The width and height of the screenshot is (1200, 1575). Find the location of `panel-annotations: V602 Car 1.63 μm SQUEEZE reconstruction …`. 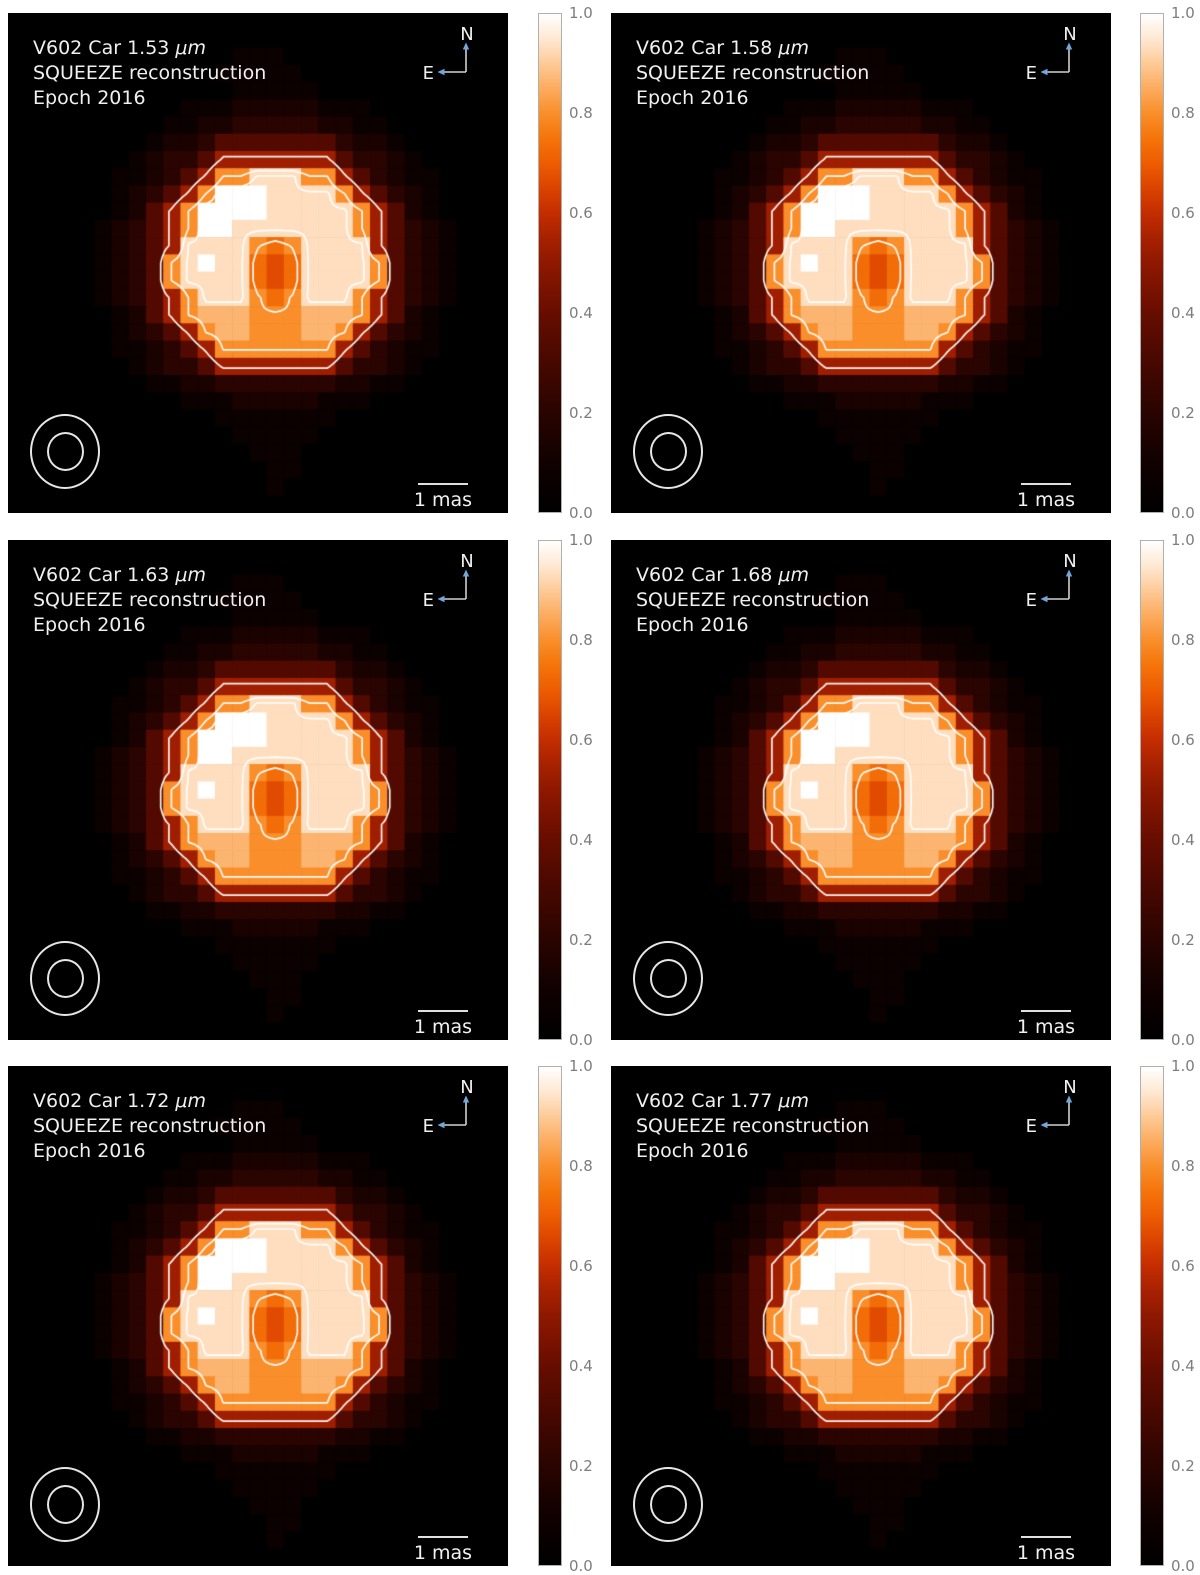

panel-annotations: V602 Car 1.63 μm SQUEEZE reconstruction … is located at coordinates (149, 600).